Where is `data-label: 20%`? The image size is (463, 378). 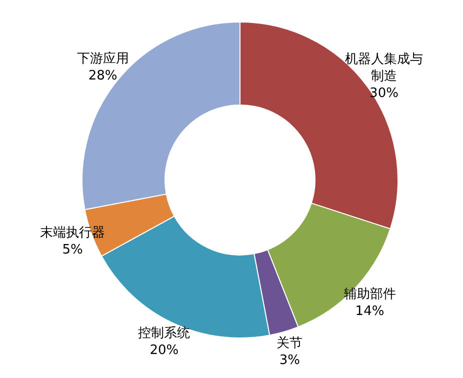 data-label: 20% is located at coordinates (164, 350).